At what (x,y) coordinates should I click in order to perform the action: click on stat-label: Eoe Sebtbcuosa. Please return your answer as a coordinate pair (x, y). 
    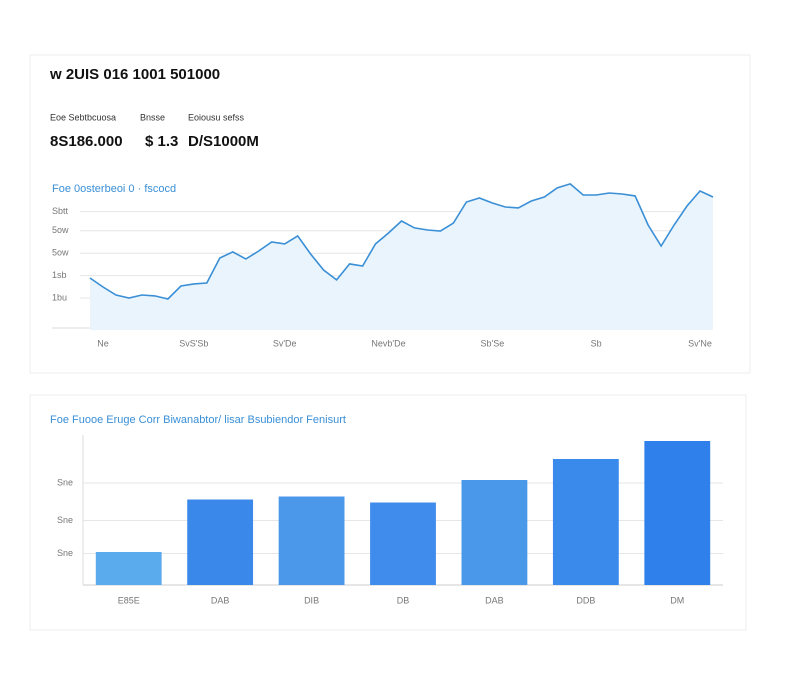
    Looking at the image, I should click on (83, 117).